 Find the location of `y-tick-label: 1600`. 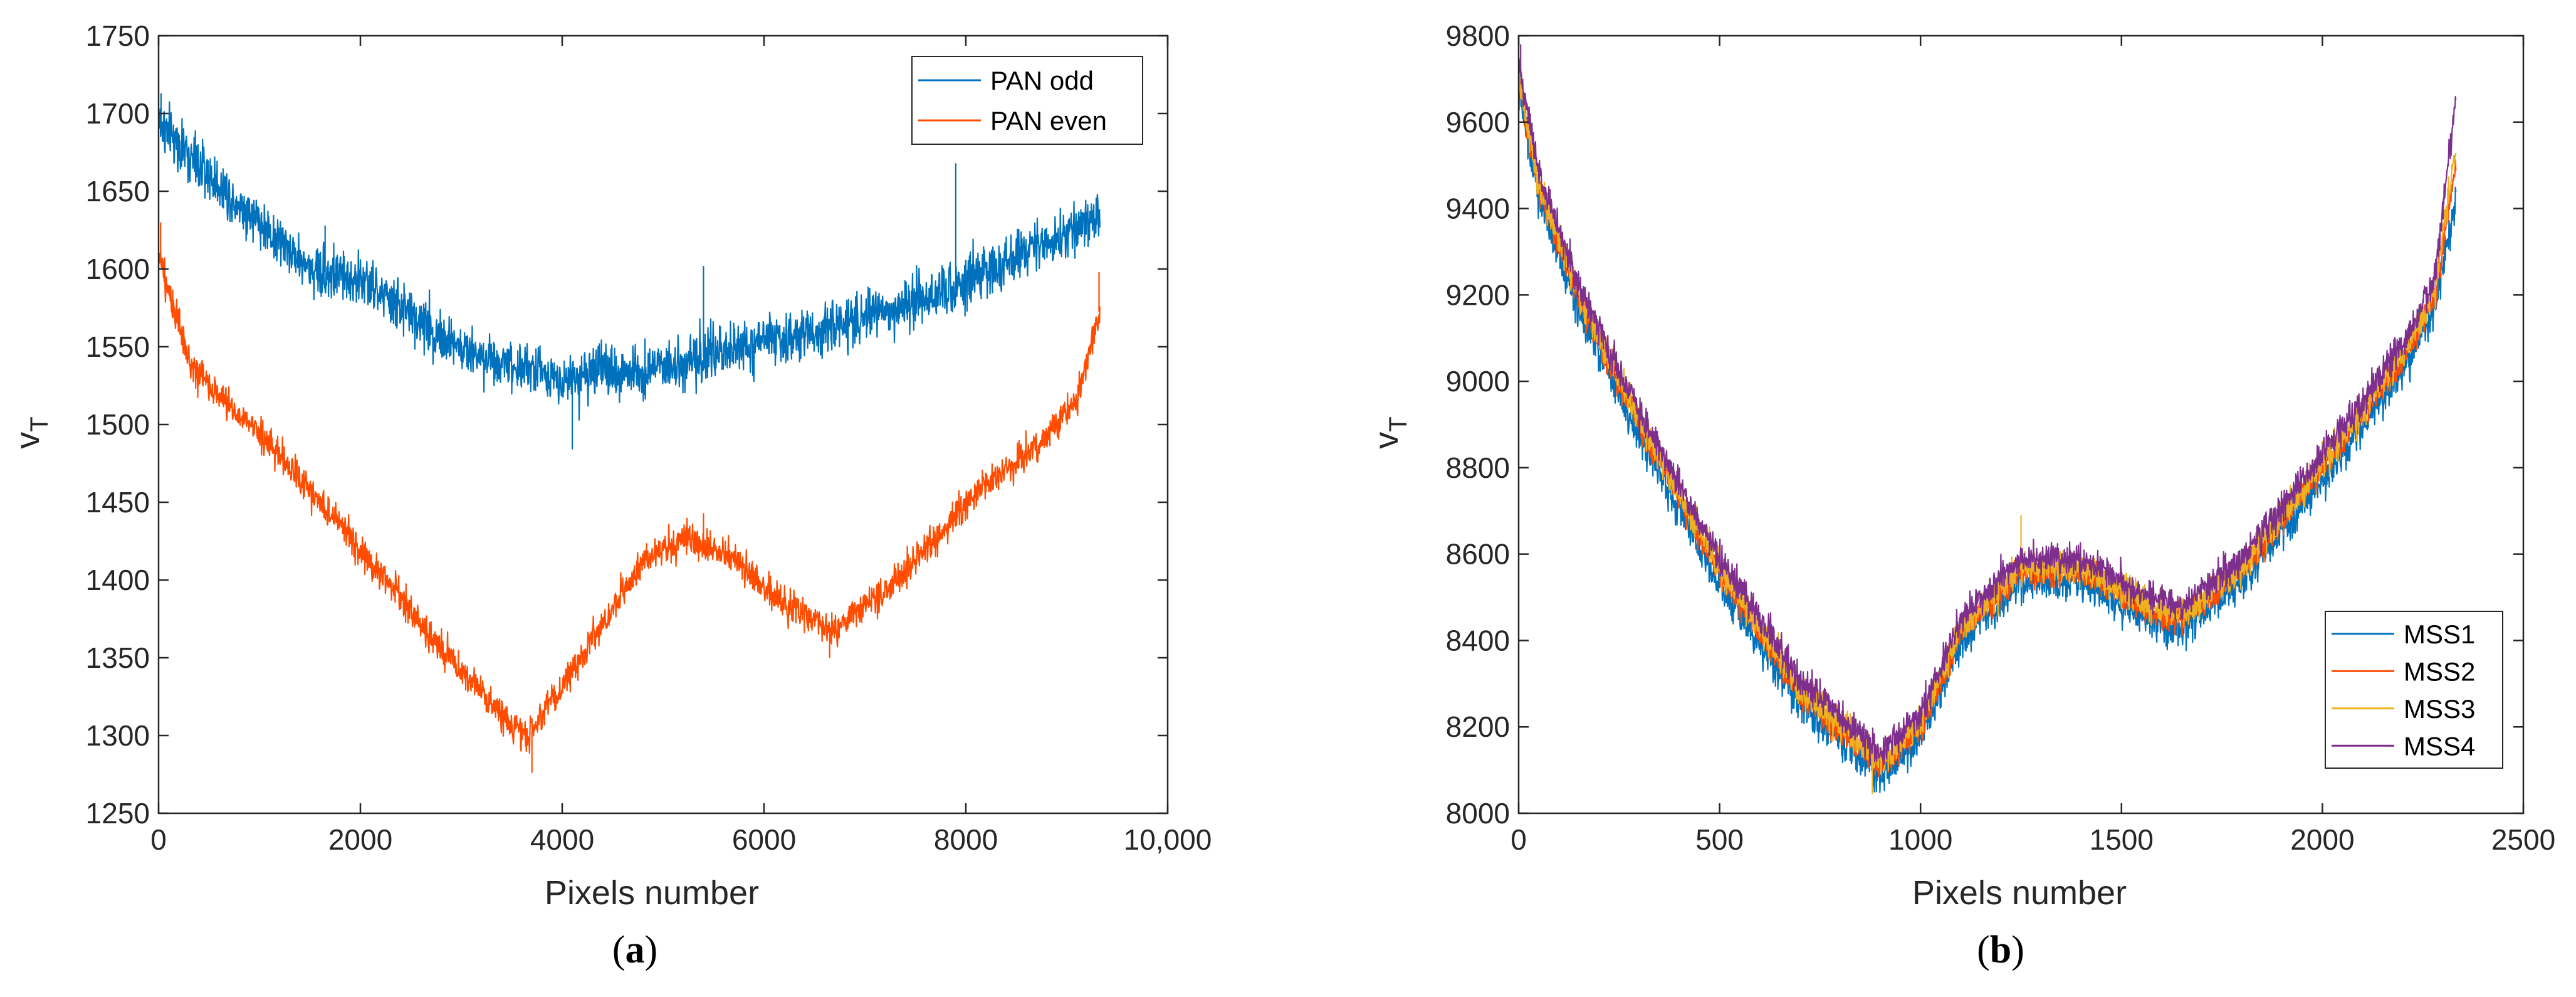

y-tick-label: 1600 is located at coordinates (118, 269).